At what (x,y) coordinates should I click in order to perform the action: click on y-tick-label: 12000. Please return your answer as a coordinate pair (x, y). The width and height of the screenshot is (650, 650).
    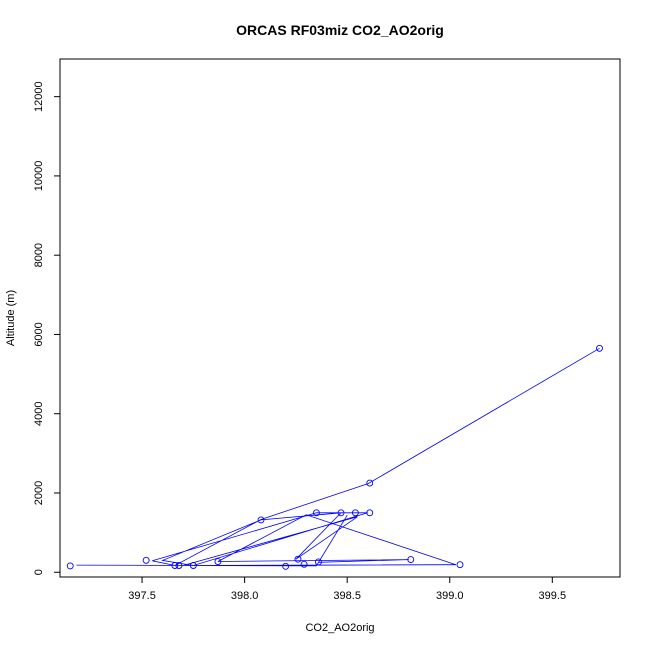
    Looking at the image, I should click on (39, 96).